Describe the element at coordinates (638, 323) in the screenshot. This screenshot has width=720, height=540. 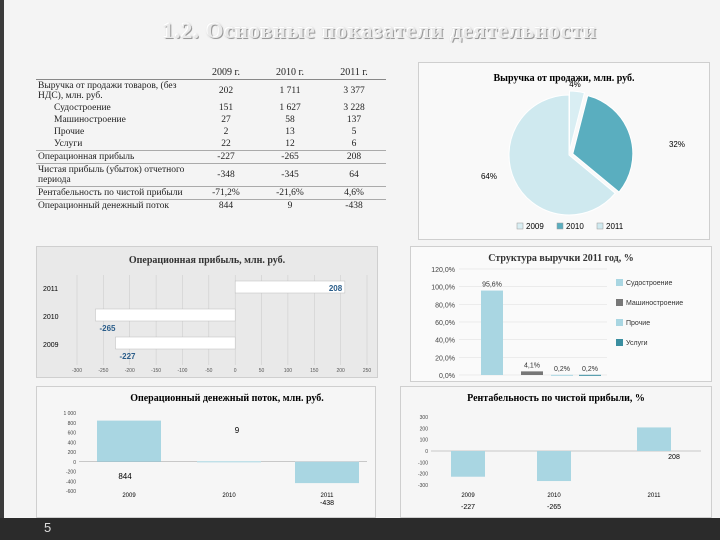
I see `legend-label: Прочие` at that location.